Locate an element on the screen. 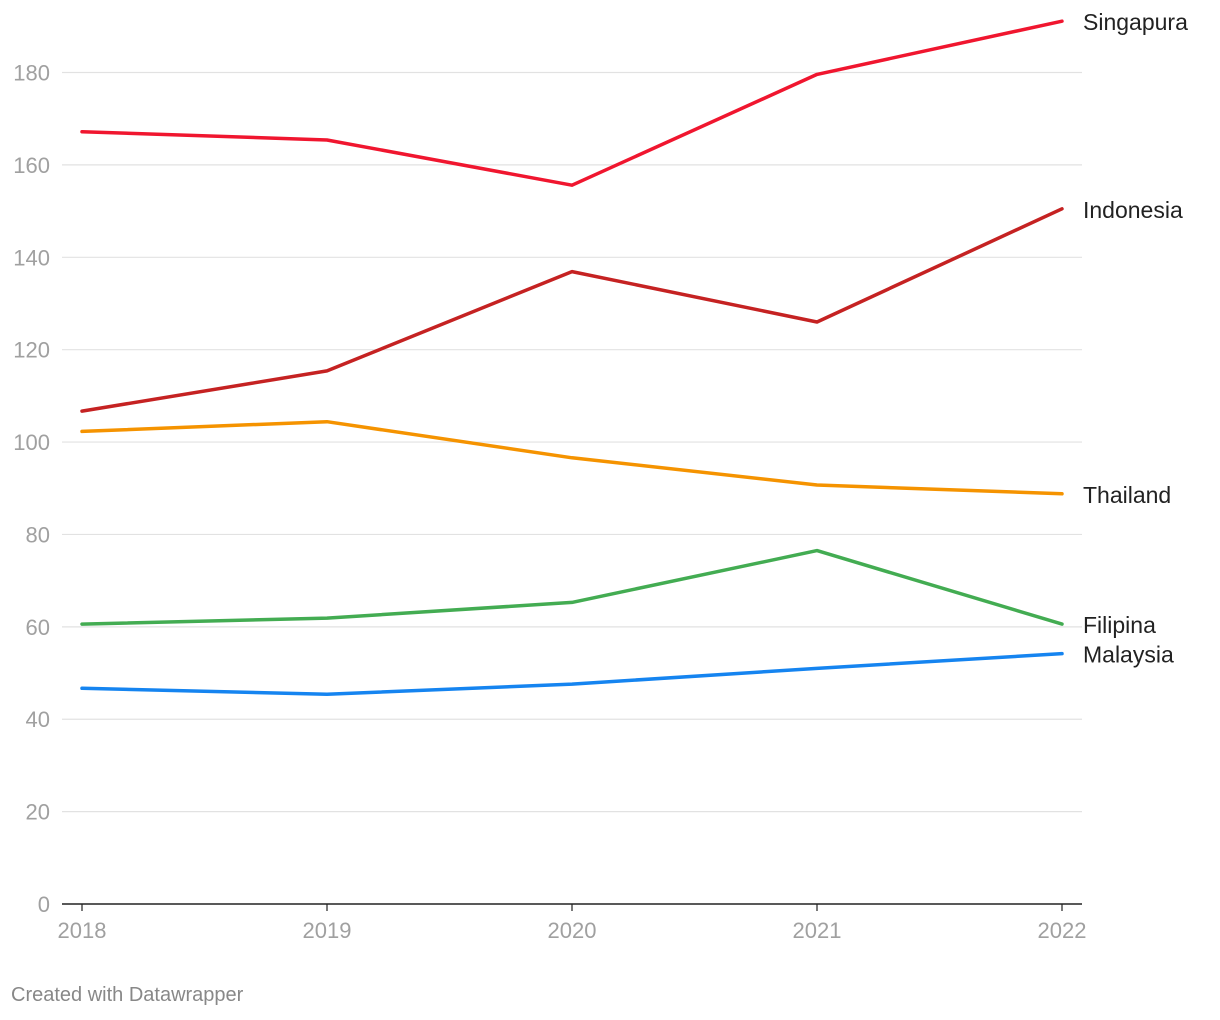 Image resolution: width=1220 pixels, height=1020 pixels. series-line-malaysia is located at coordinates (572, 674).